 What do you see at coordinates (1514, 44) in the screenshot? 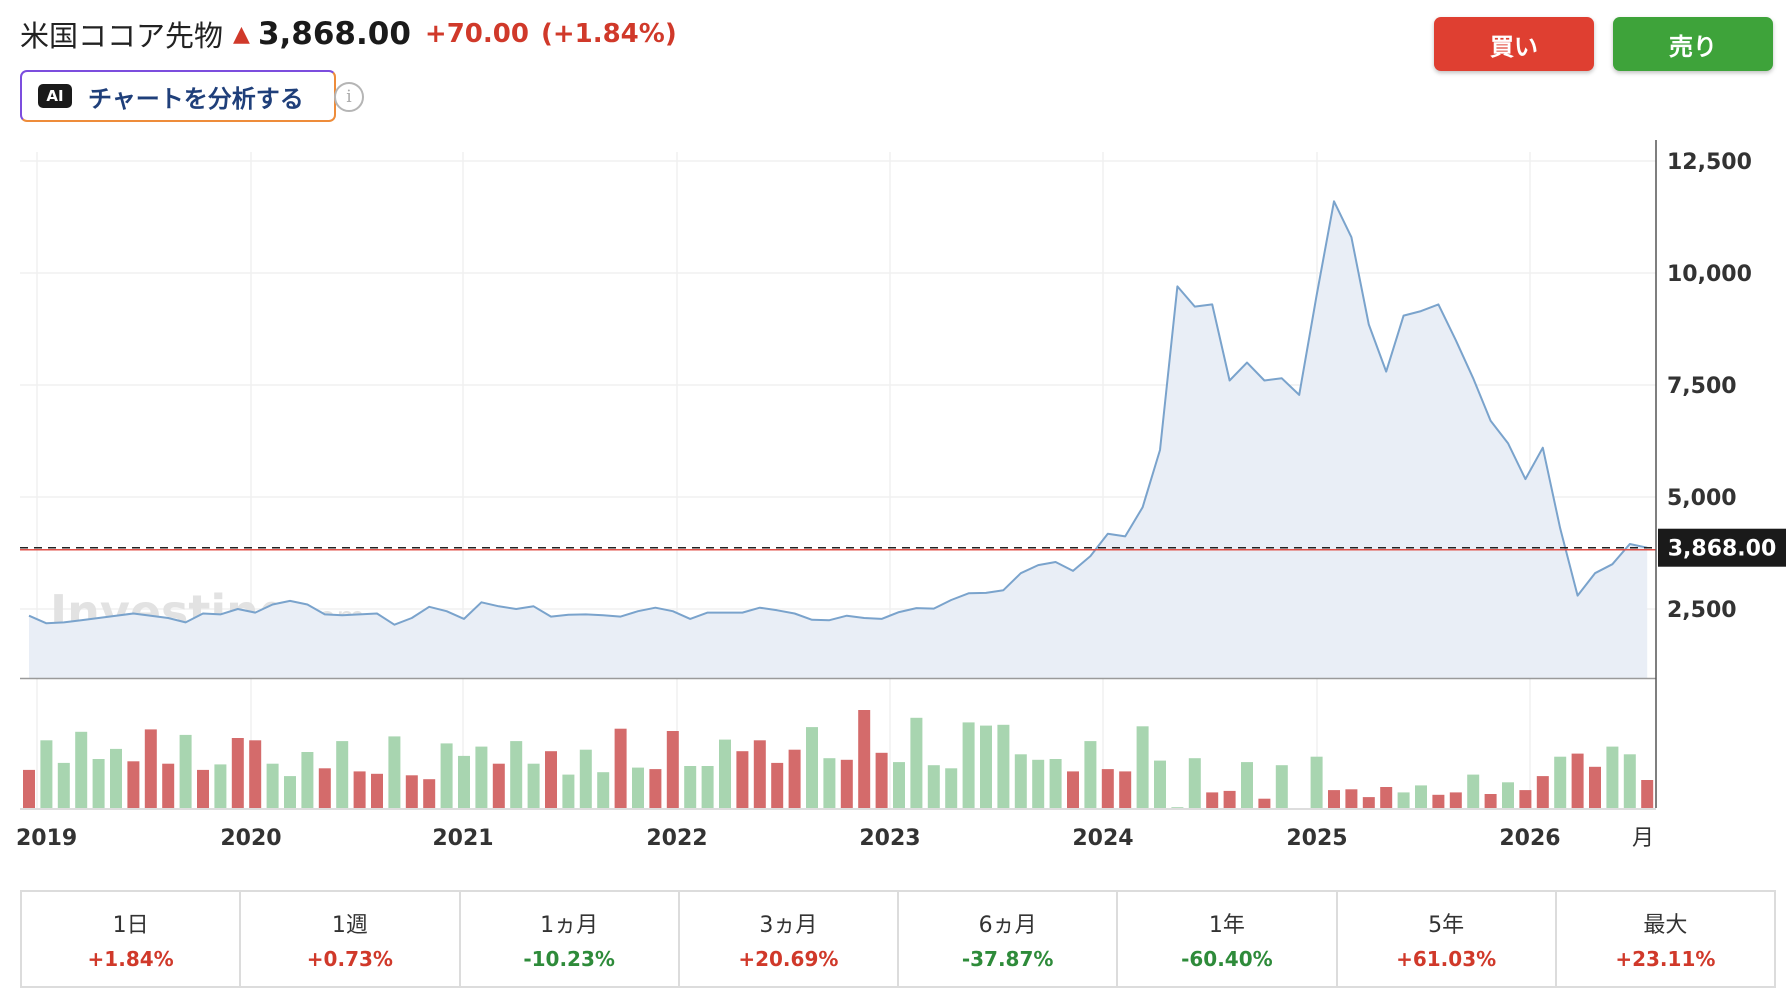
I see `buy-button: 買い` at bounding box center [1514, 44].